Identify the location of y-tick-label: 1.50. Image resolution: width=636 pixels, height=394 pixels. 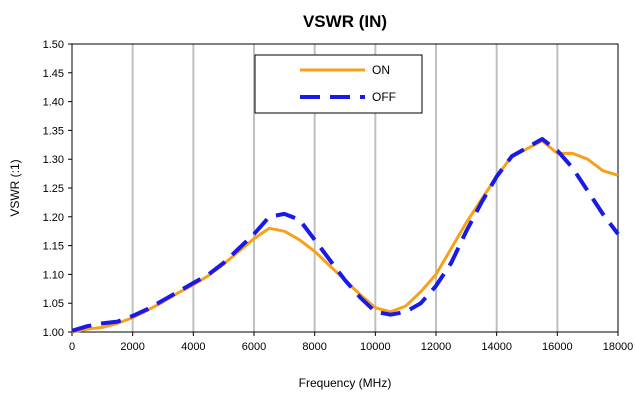
(53, 45).